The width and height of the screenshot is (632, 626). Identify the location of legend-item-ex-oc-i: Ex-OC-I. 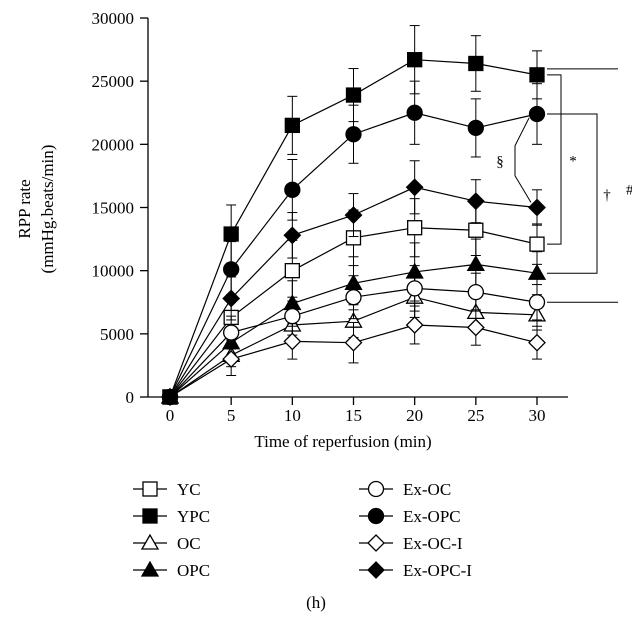
(411, 543).